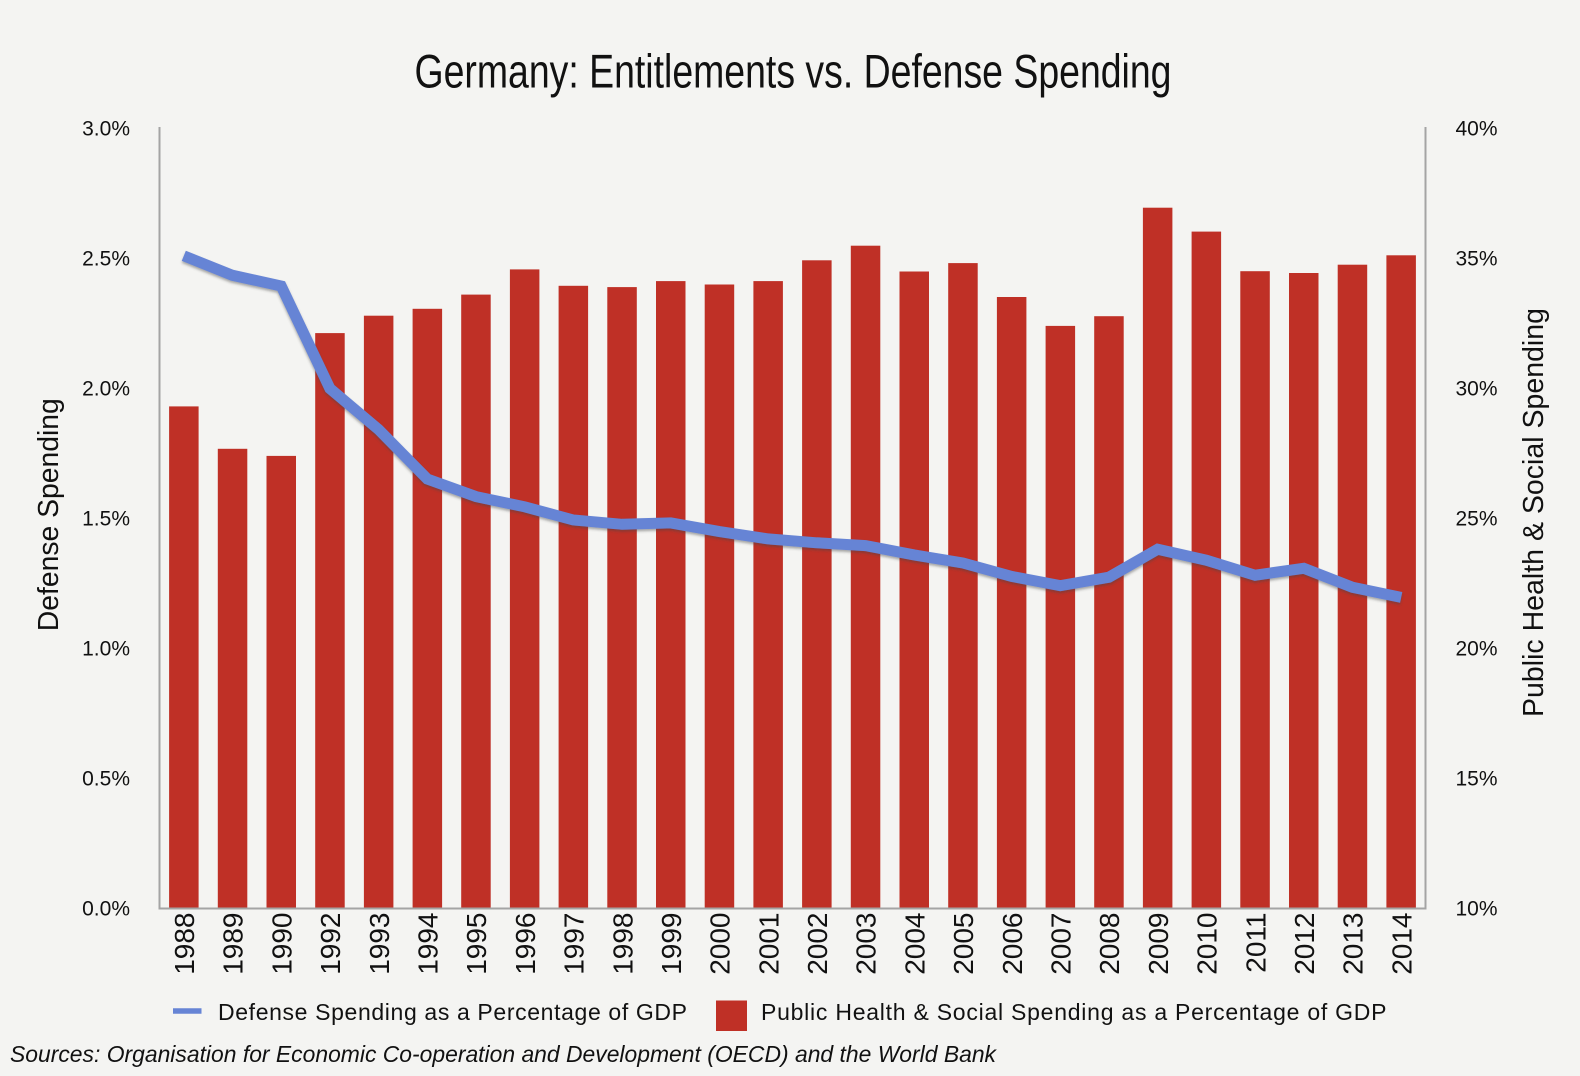 This screenshot has width=1580, height=1076. What do you see at coordinates (1477, 519) in the screenshot?
I see `svg-text: 25%` at bounding box center [1477, 519].